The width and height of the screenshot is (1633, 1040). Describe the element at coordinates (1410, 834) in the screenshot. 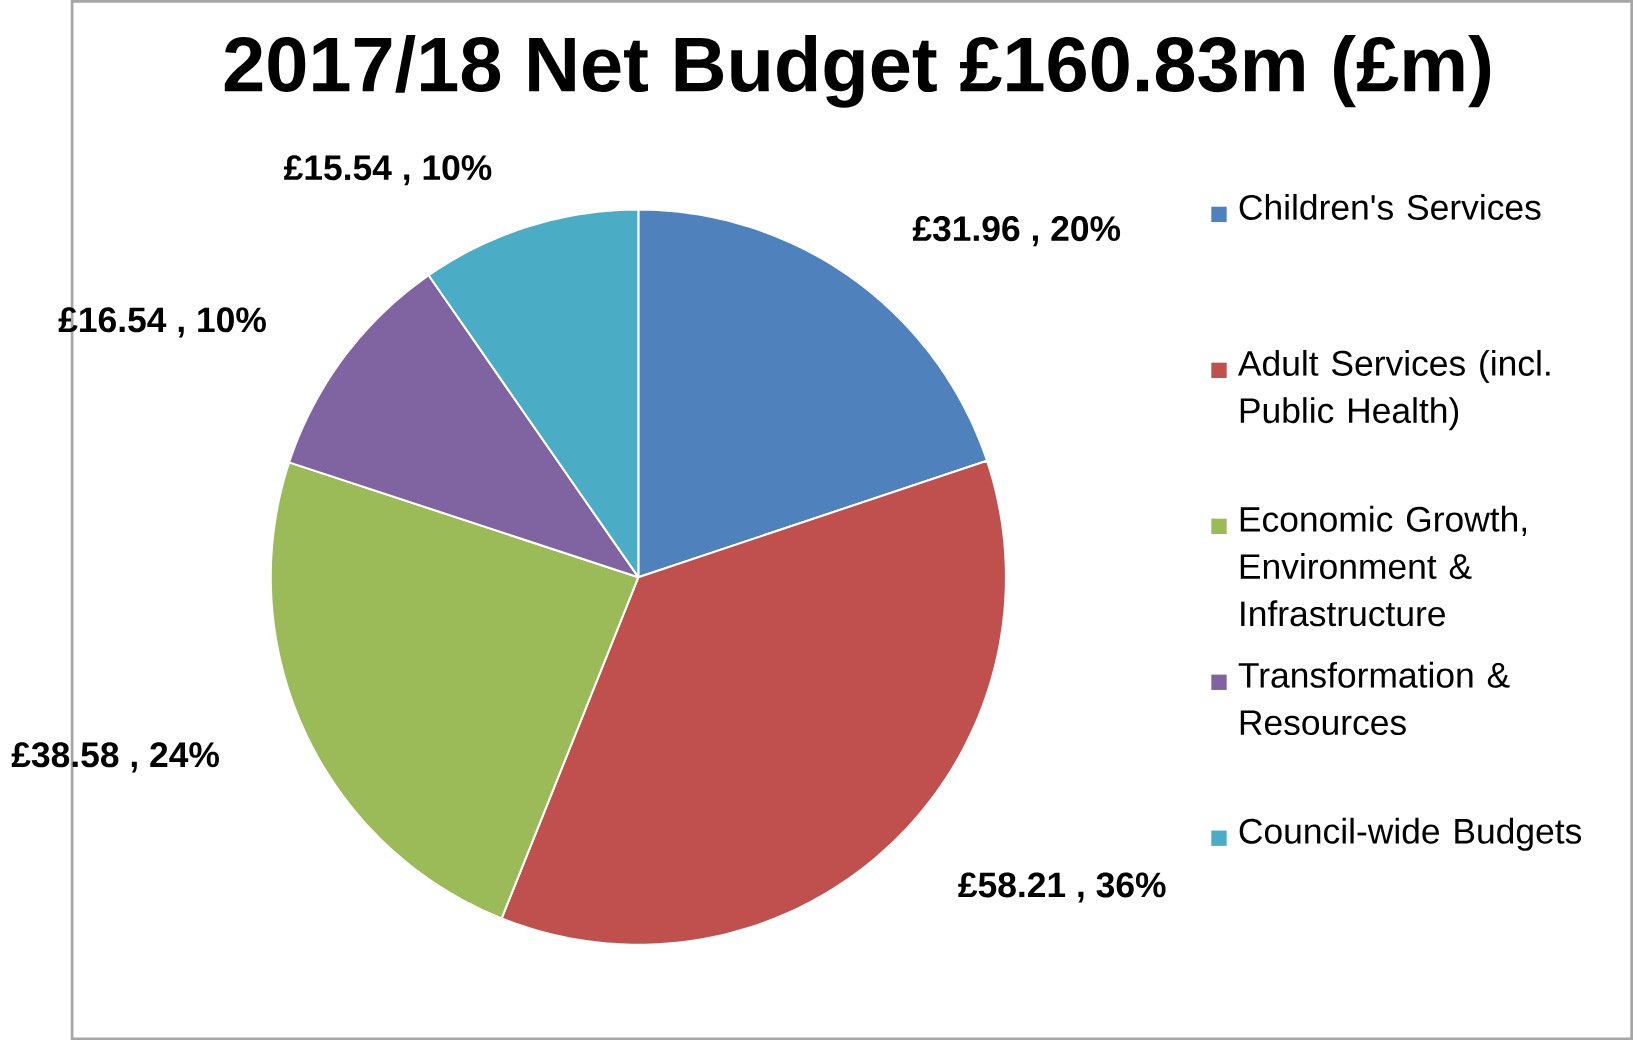

I see `legend-label: Council-wide Budgets` at that location.